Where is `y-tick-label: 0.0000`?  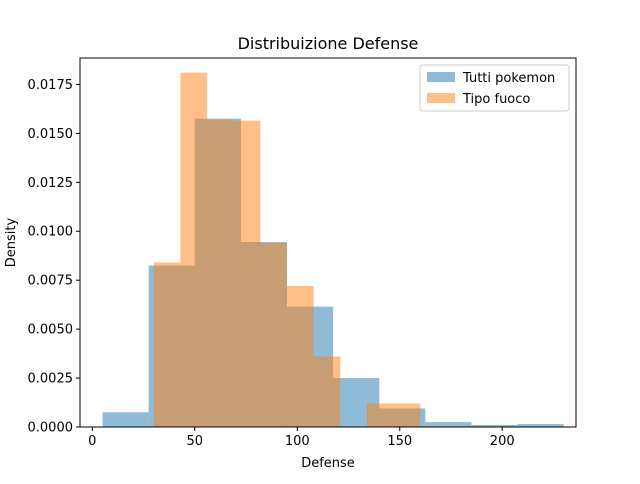 y-tick-label: 0.0000 is located at coordinates (51, 428).